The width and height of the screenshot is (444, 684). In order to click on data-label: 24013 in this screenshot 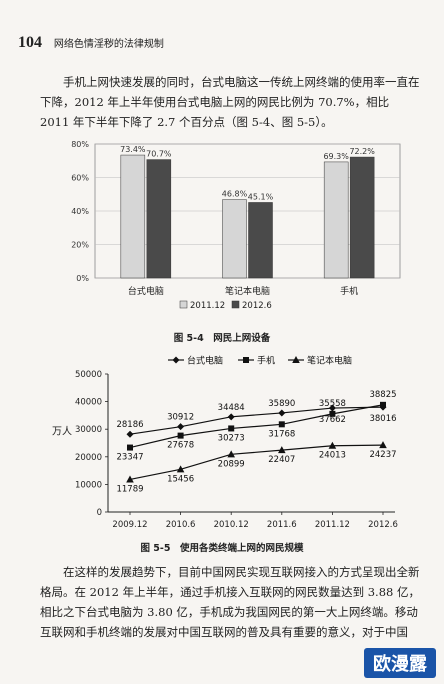, I will do `click(332, 456)`.